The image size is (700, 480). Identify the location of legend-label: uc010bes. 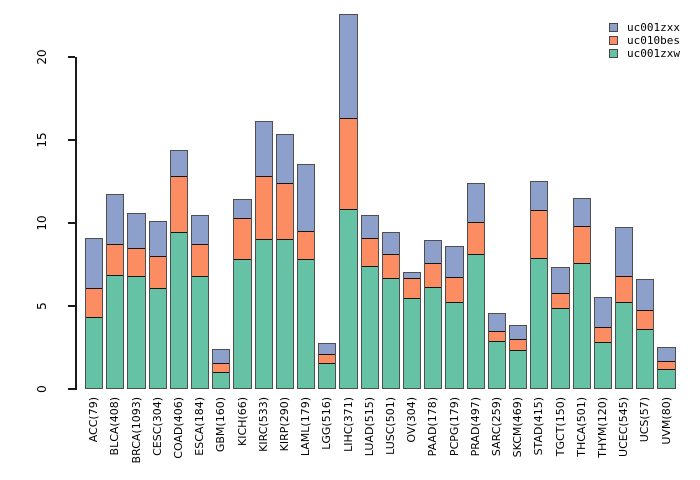
(653, 40).